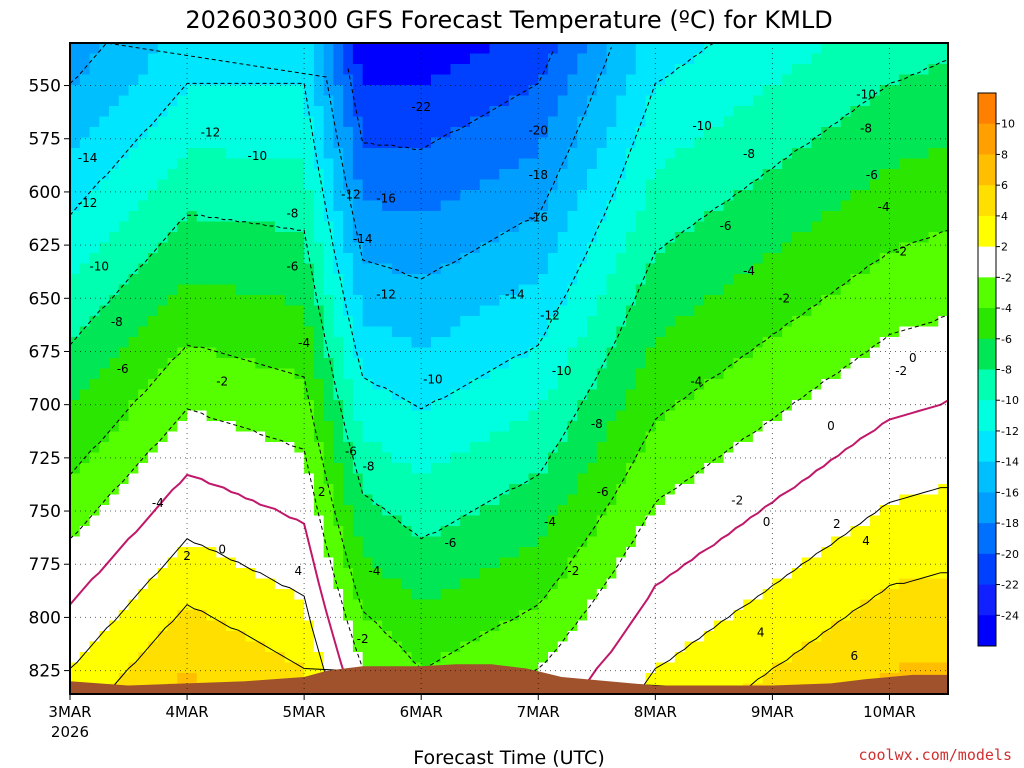  What do you see at coordinates (538, 175) in the screenshot?
I see `contour-label: -18` at bounding box center [538, 175].